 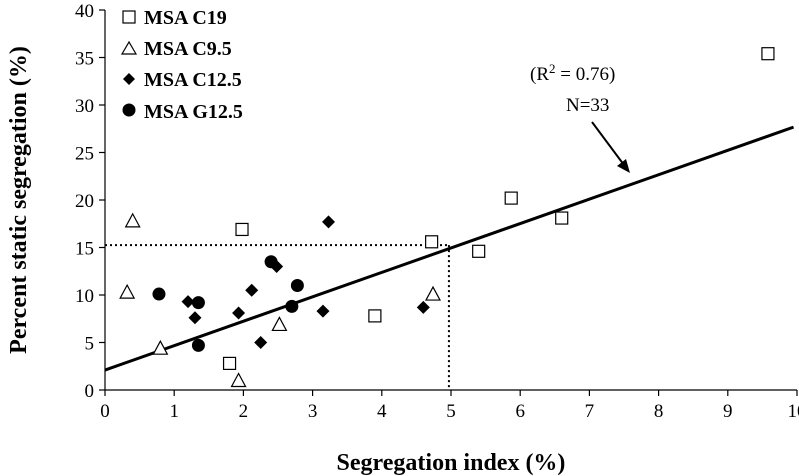 I want to click on x-tick-label: 2, so click(x=244, y=411).